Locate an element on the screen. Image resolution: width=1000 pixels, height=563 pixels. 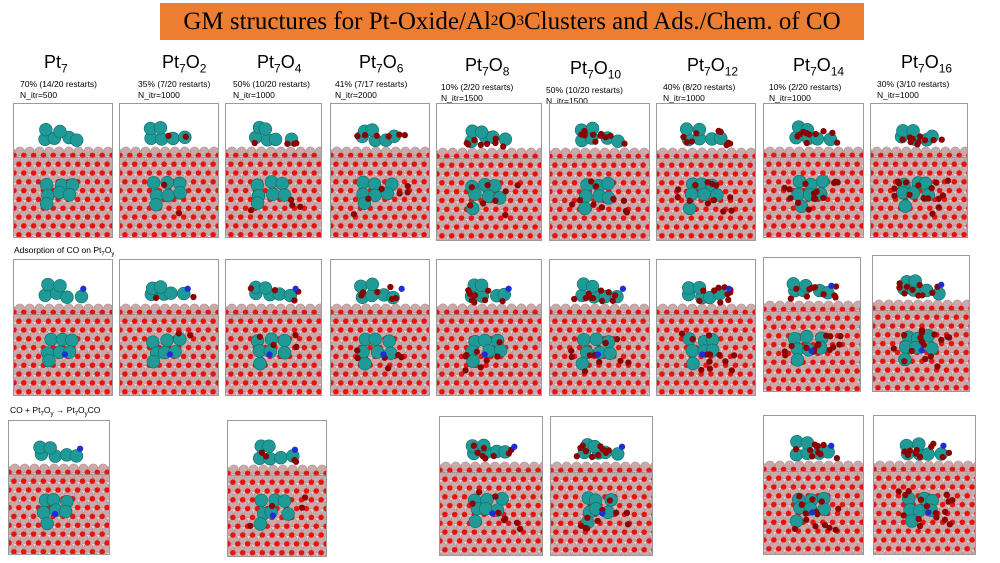
structure-panel-row2-col5 is located at coordinates (599, 327).